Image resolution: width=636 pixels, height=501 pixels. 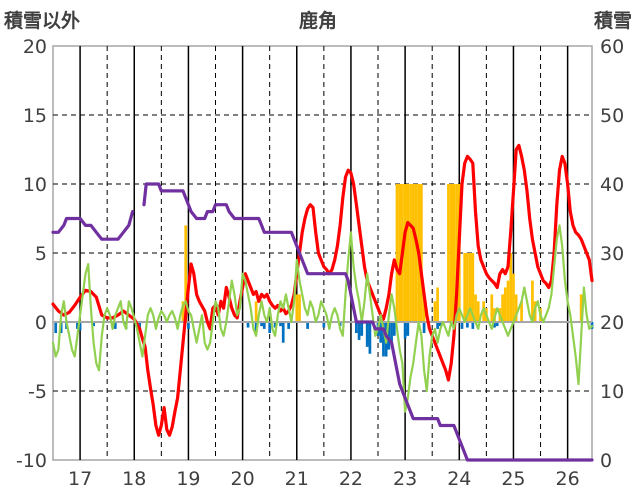 What do you see at coordinates (612, 21) in the screenshot?
I see `right-axis-label: 積雪` at bounding box center [612, 21].